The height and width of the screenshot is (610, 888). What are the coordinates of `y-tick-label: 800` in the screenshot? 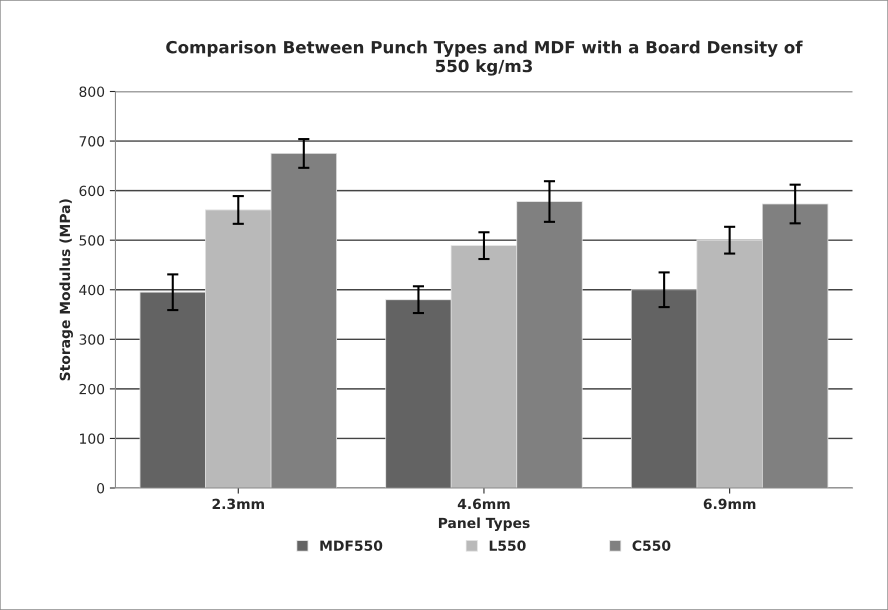 It's located at (91, 91).